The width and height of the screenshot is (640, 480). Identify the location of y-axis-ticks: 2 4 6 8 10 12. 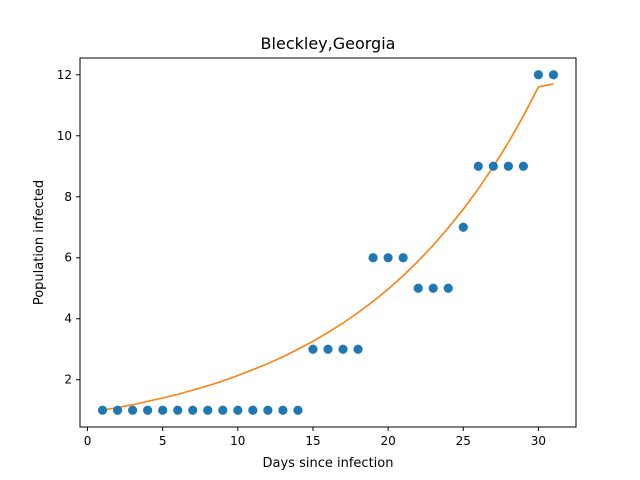
(68, 227).